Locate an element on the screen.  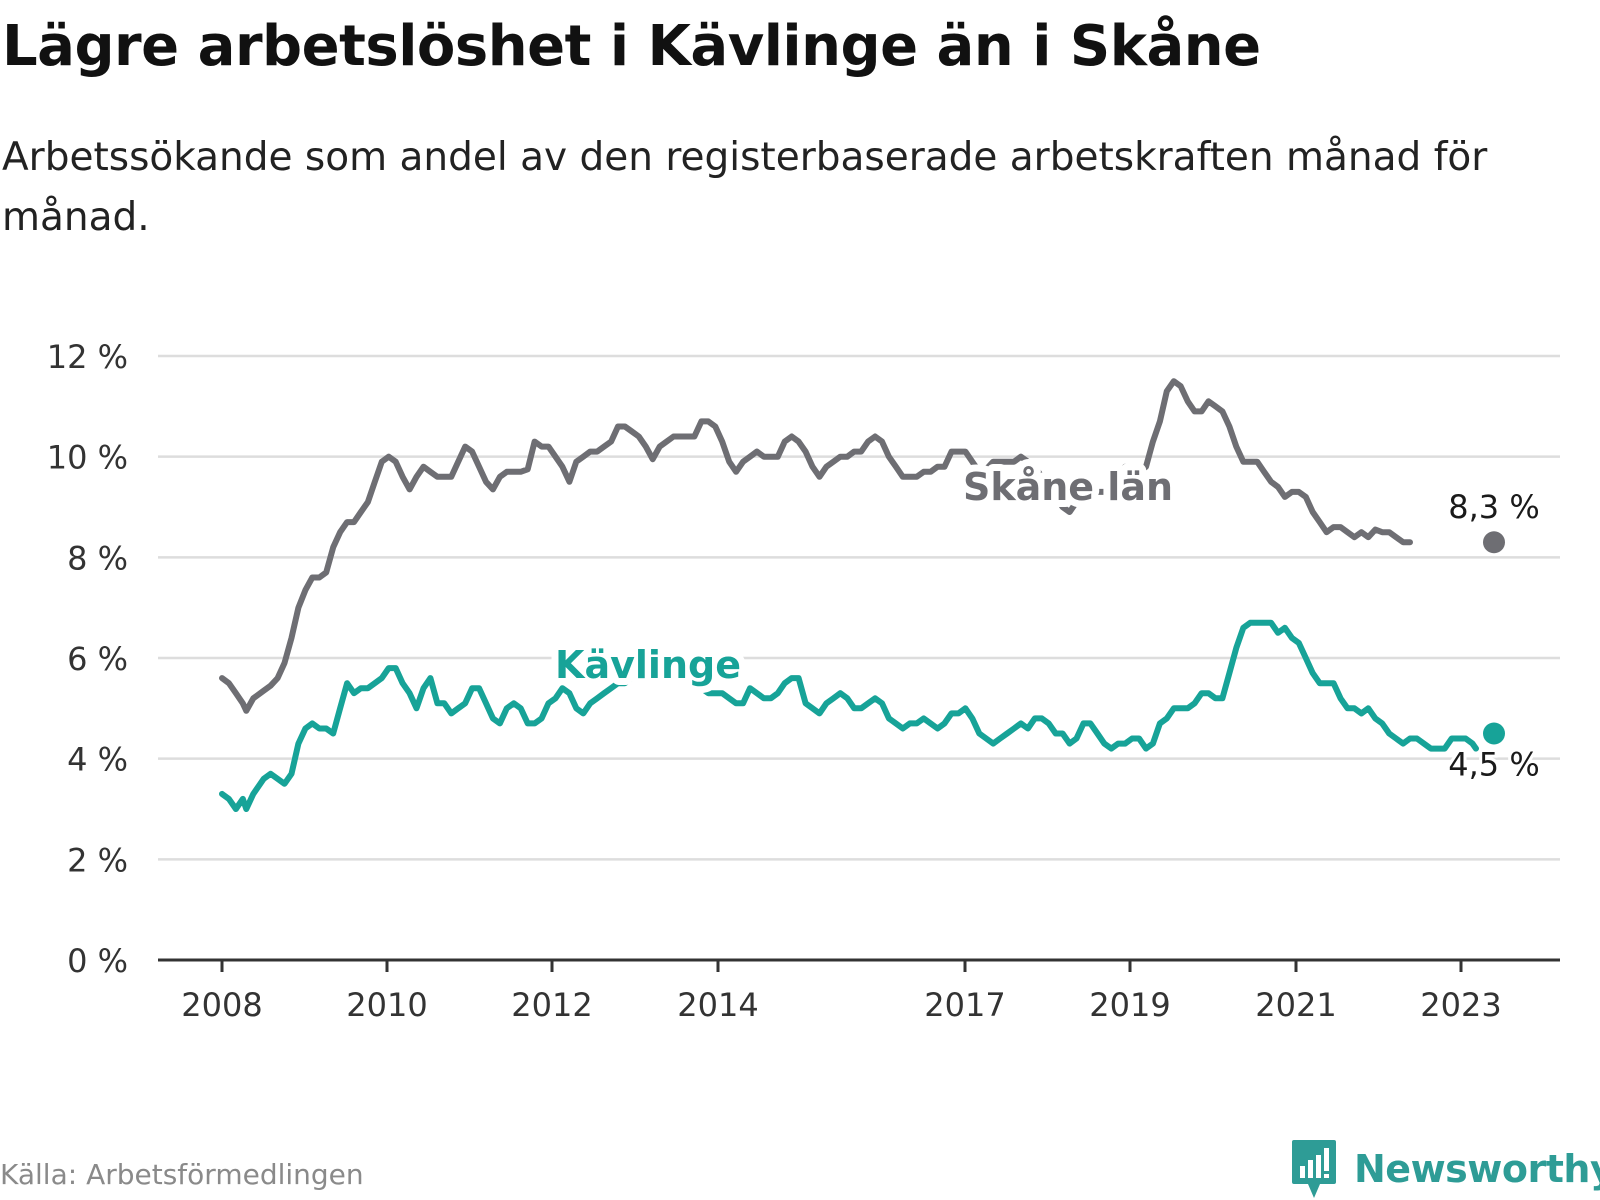
y-tick-label: 10 % is located at coordinates (87, 458).